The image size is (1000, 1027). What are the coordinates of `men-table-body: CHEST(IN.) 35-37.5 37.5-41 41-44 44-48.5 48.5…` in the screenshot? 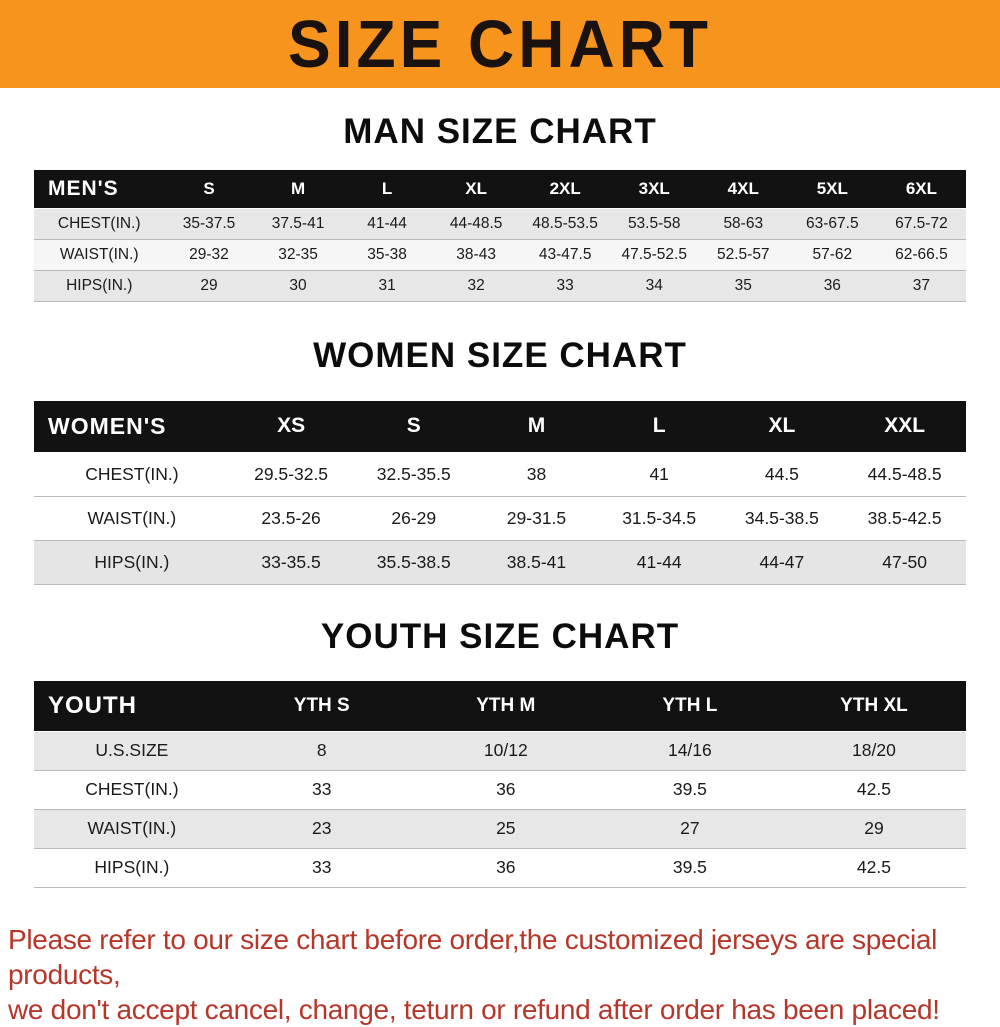 It's located at (500, 254).